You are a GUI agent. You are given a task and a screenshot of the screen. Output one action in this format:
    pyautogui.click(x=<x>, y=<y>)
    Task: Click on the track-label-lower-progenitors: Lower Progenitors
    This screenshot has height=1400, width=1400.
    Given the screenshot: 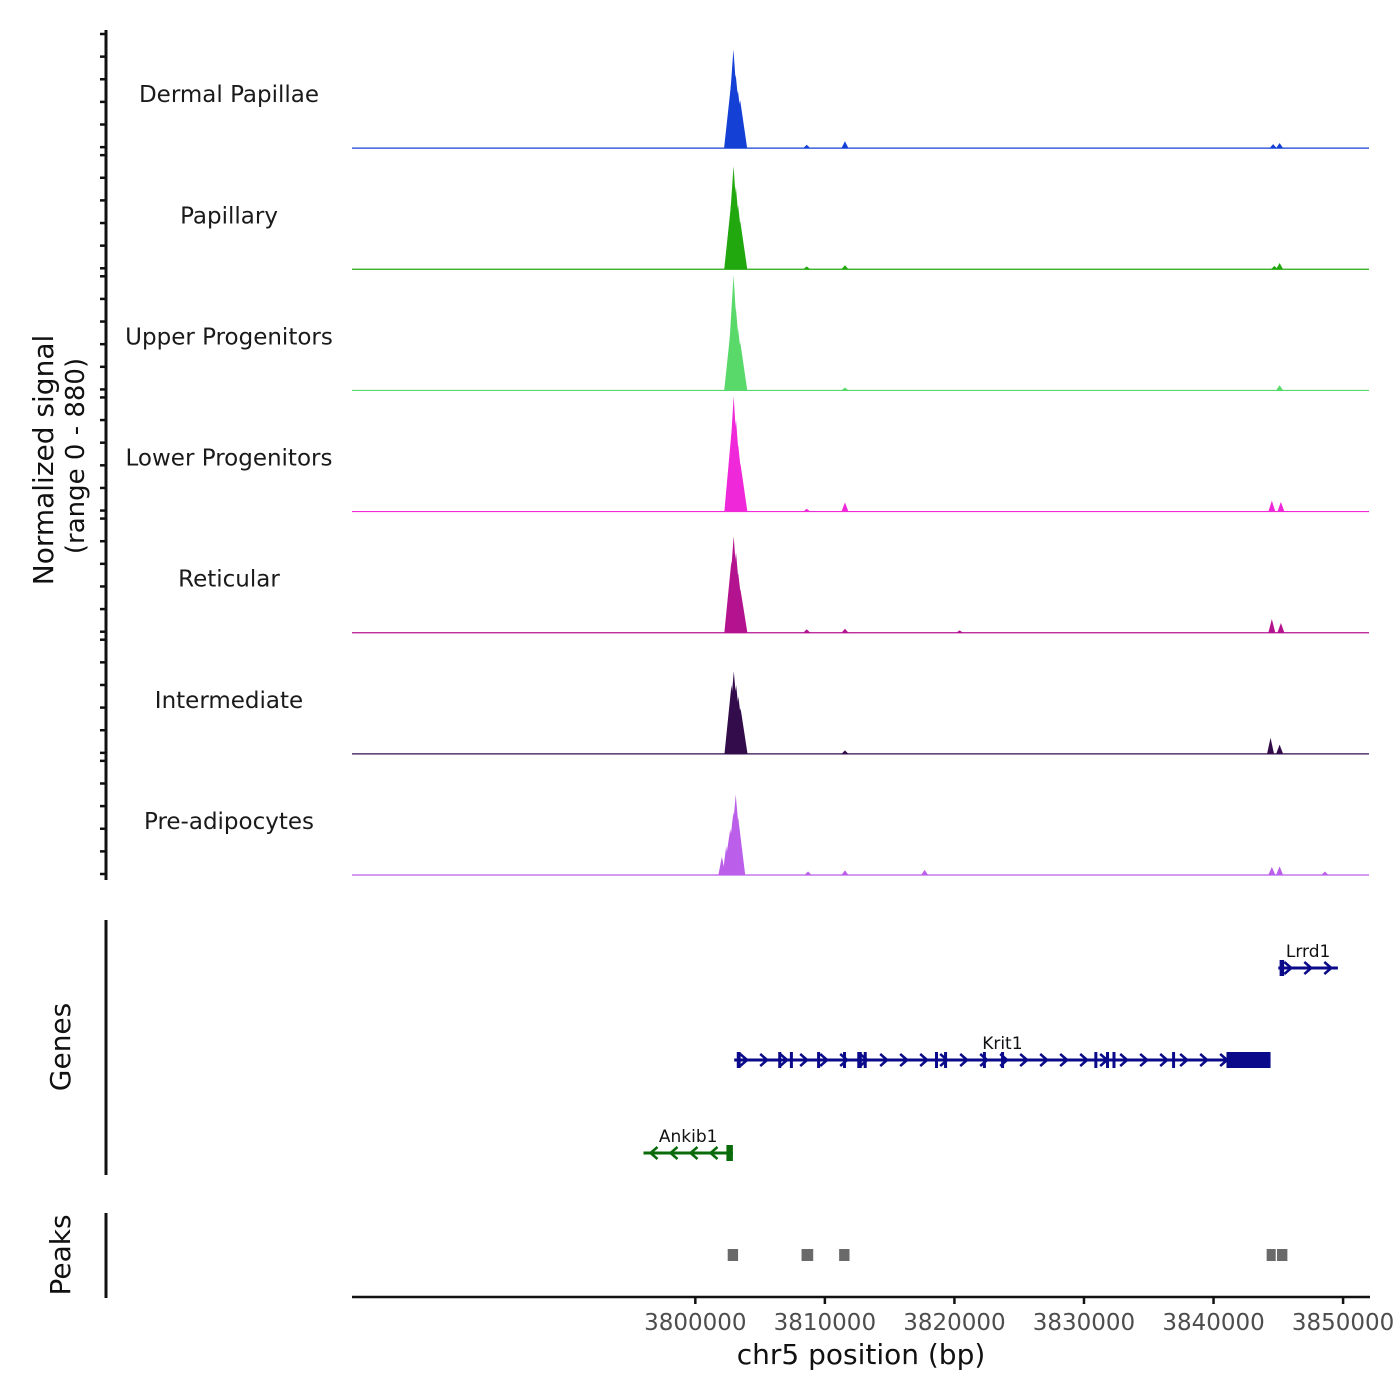 What is the action you would take?
    pyautogui.click(x=229, y=459)
    